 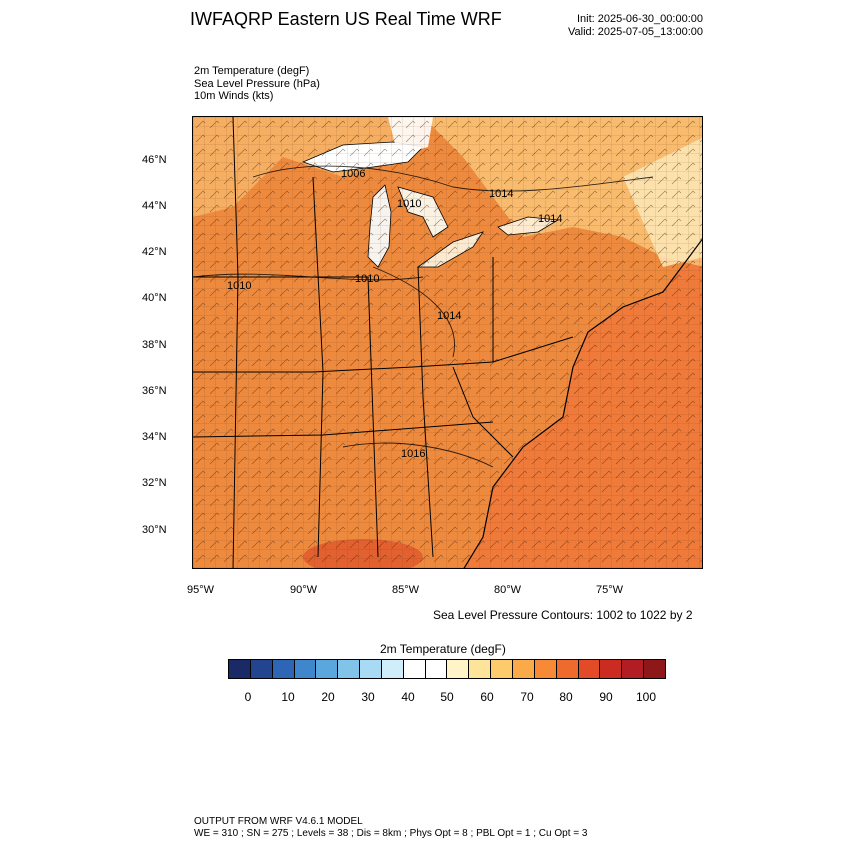 What do you see at coordinates (606, 697) in the screenshot?
I see `colorbar-tick: 90` at bounding box center [606, 697].